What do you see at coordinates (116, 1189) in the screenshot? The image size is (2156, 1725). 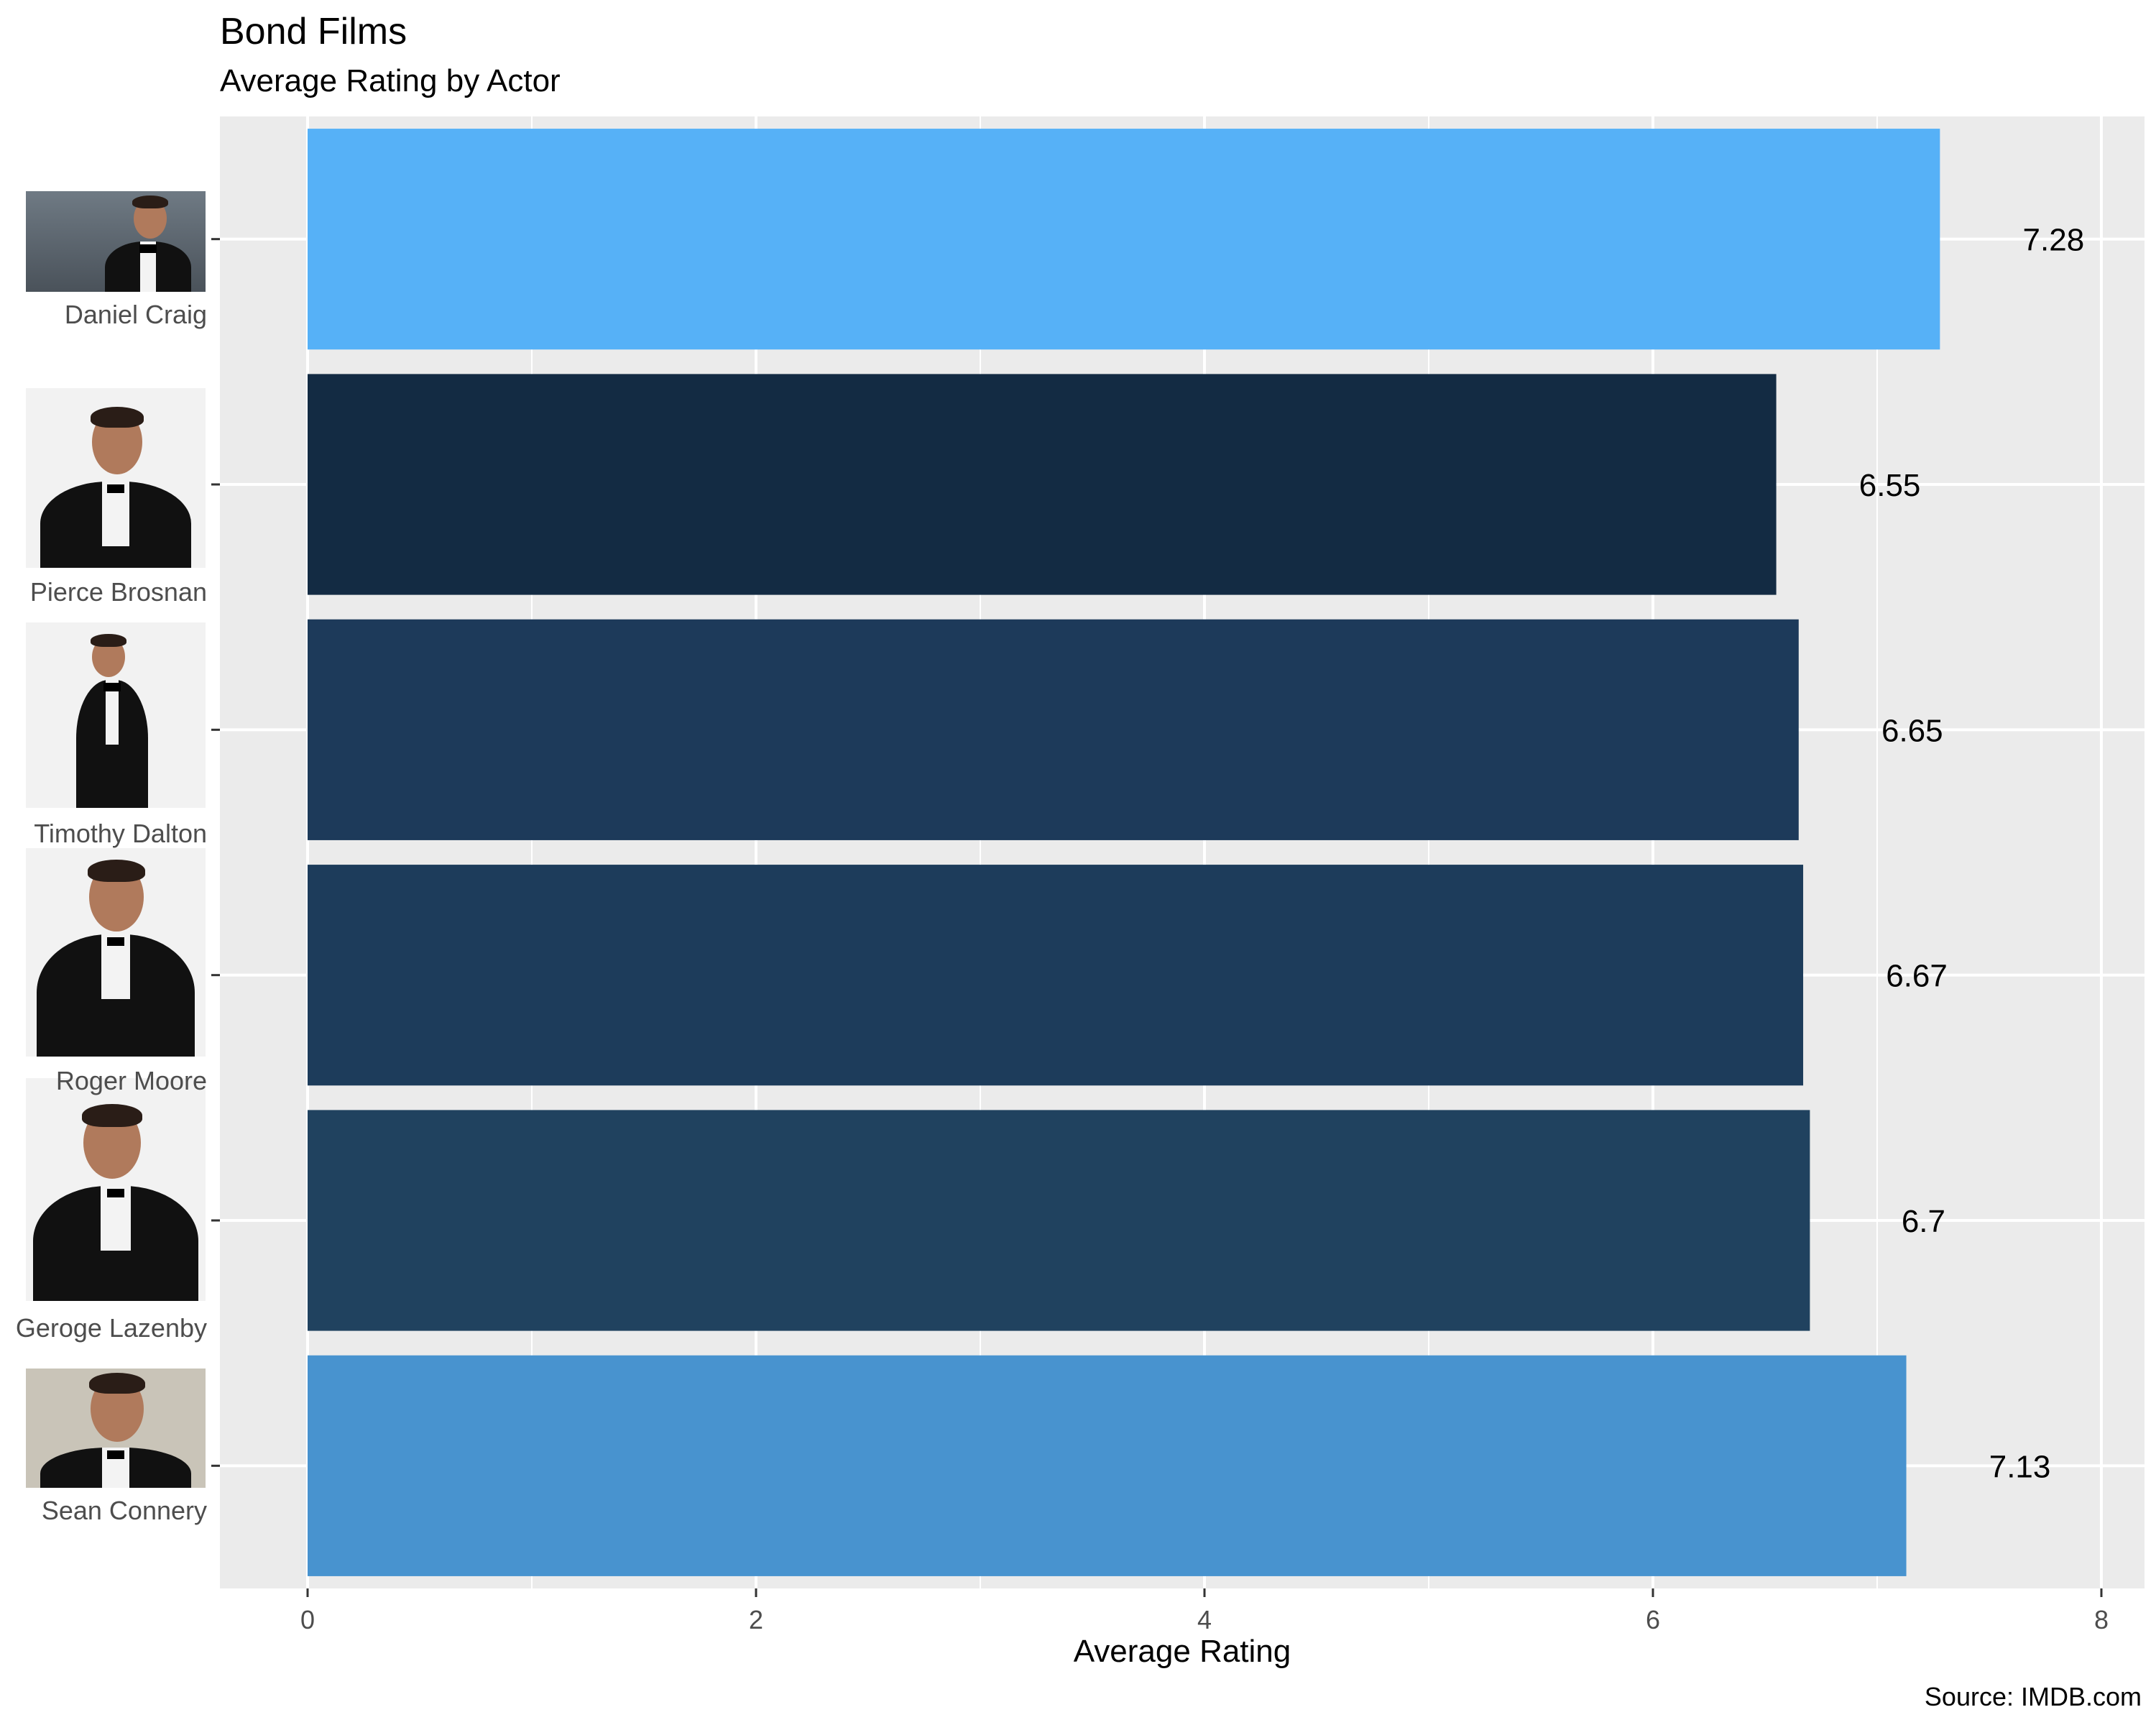 I see `geroge-lazenby-photo` at bounding box center [116, 1189].